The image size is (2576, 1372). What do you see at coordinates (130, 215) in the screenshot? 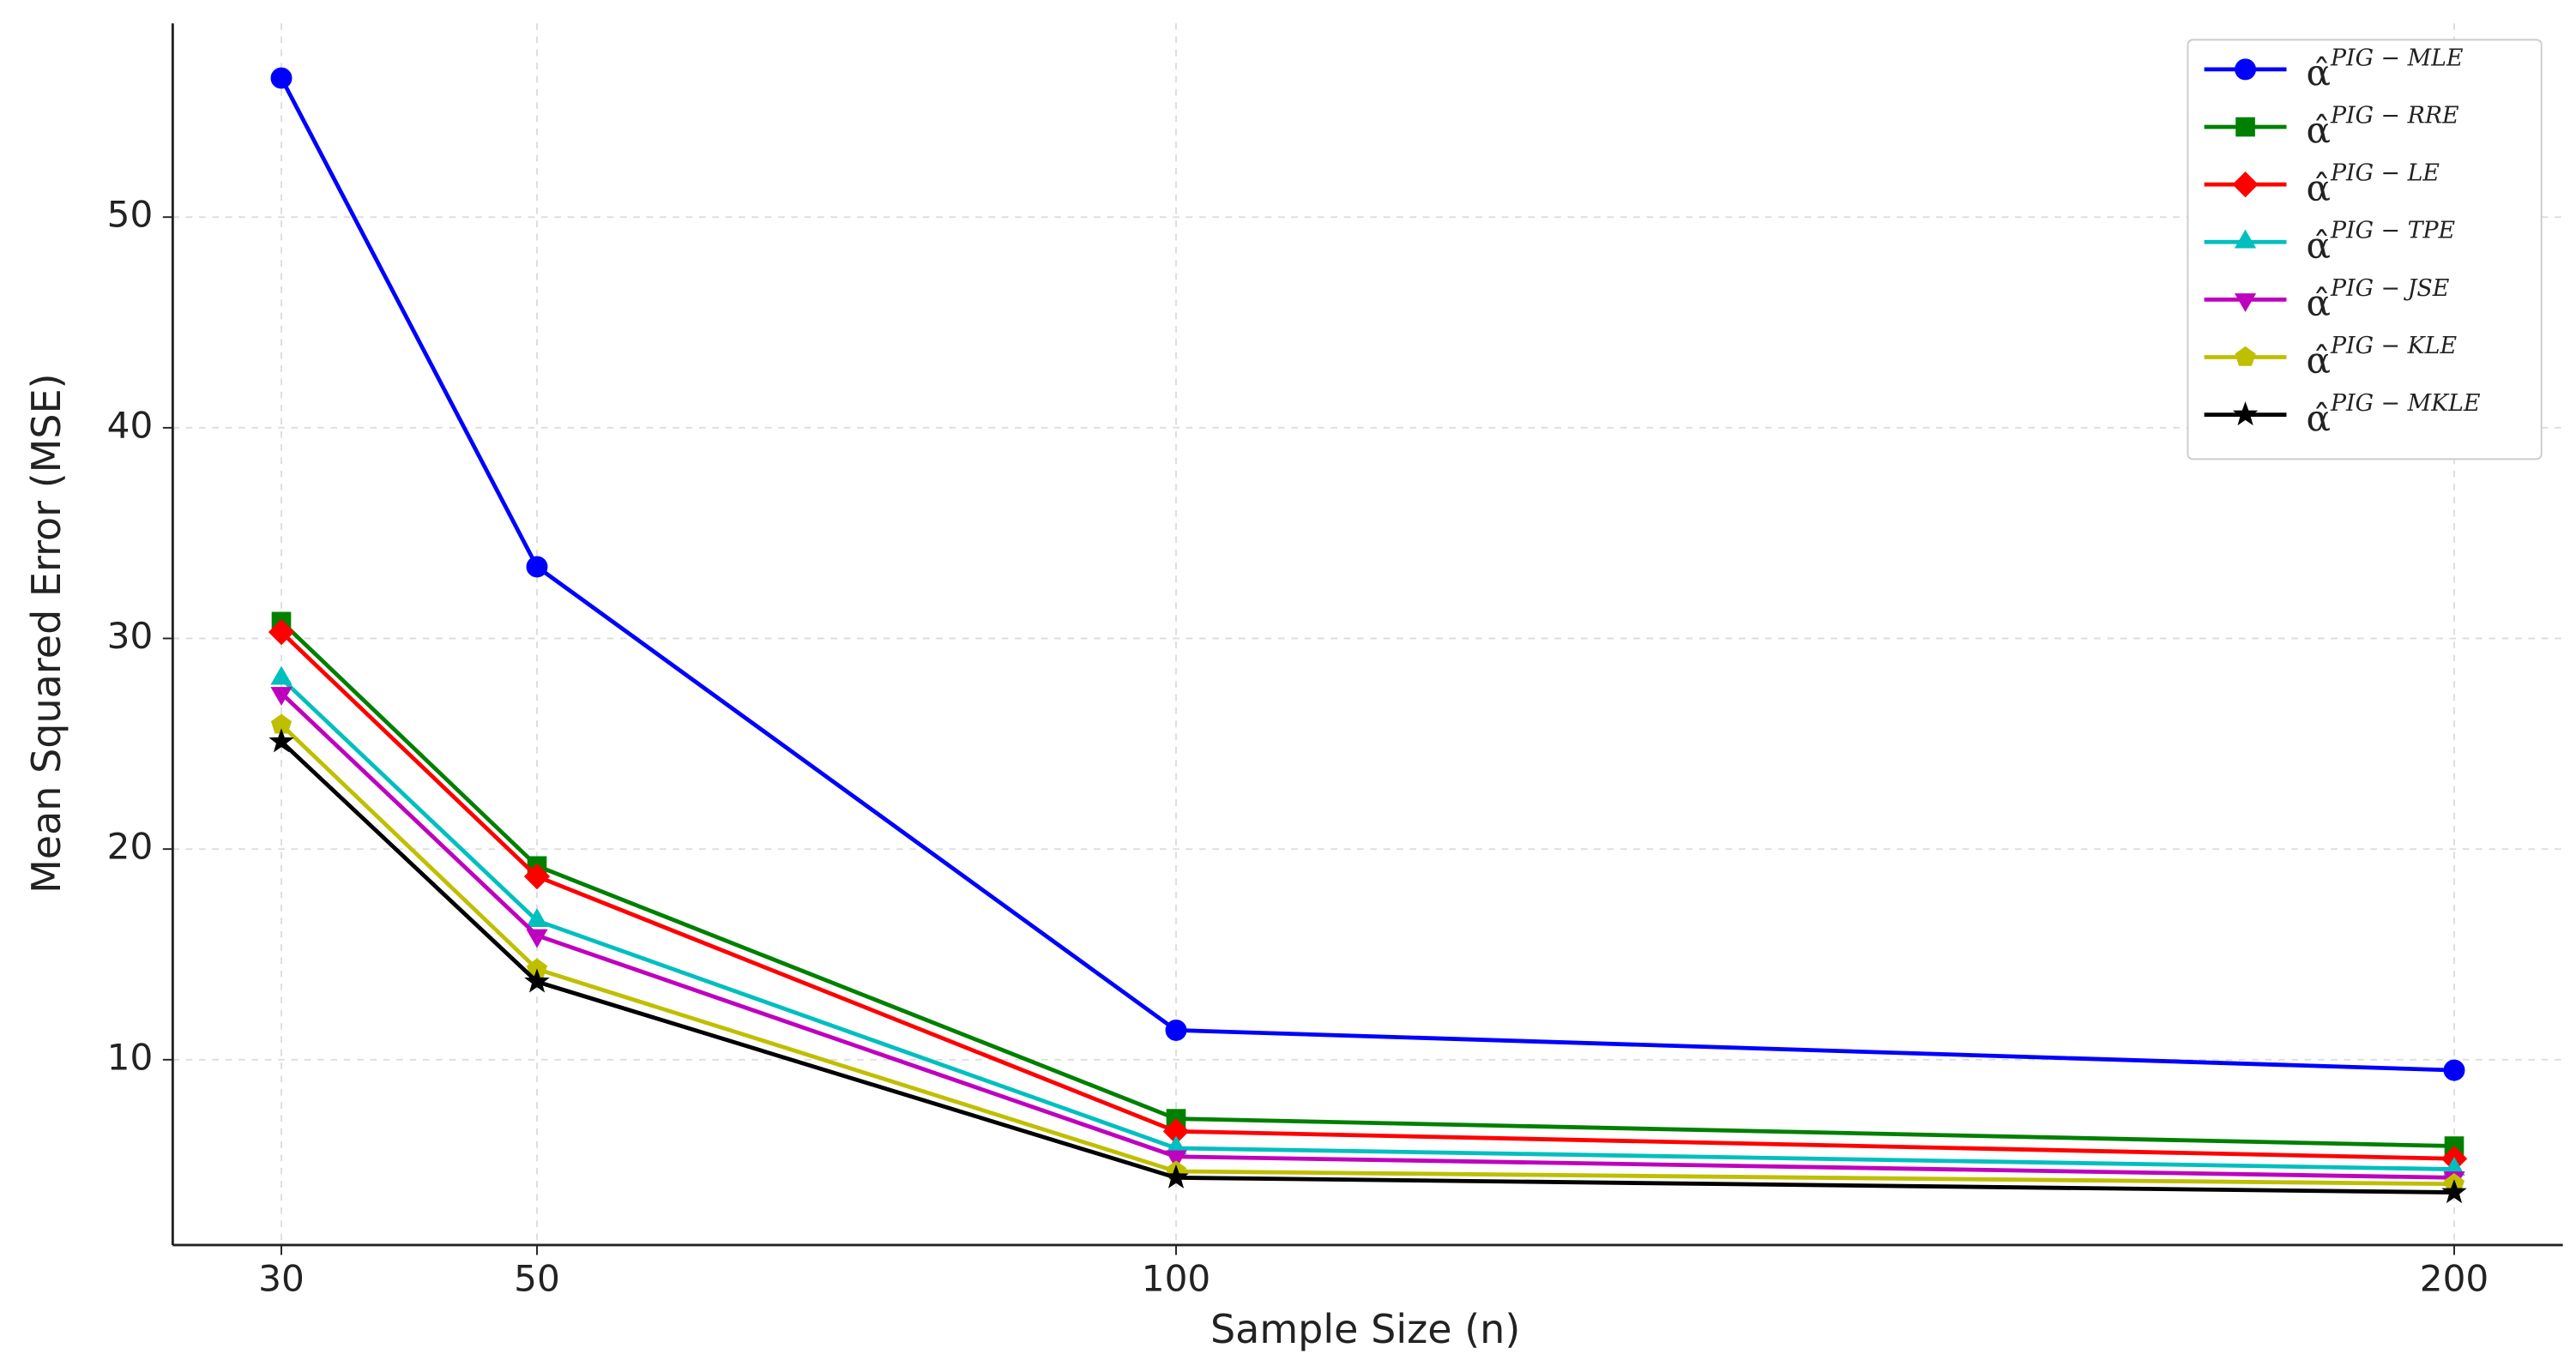
I see `y-tick-label: 50` at bounding box center [130, 215].